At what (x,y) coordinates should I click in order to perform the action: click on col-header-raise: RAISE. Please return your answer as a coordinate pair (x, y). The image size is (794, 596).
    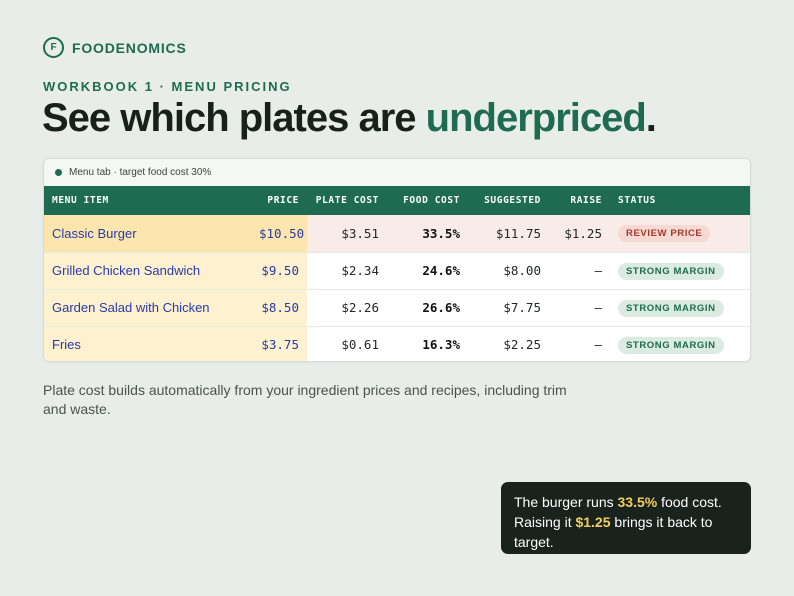
    Looking at the image, I should click on (586, 200).